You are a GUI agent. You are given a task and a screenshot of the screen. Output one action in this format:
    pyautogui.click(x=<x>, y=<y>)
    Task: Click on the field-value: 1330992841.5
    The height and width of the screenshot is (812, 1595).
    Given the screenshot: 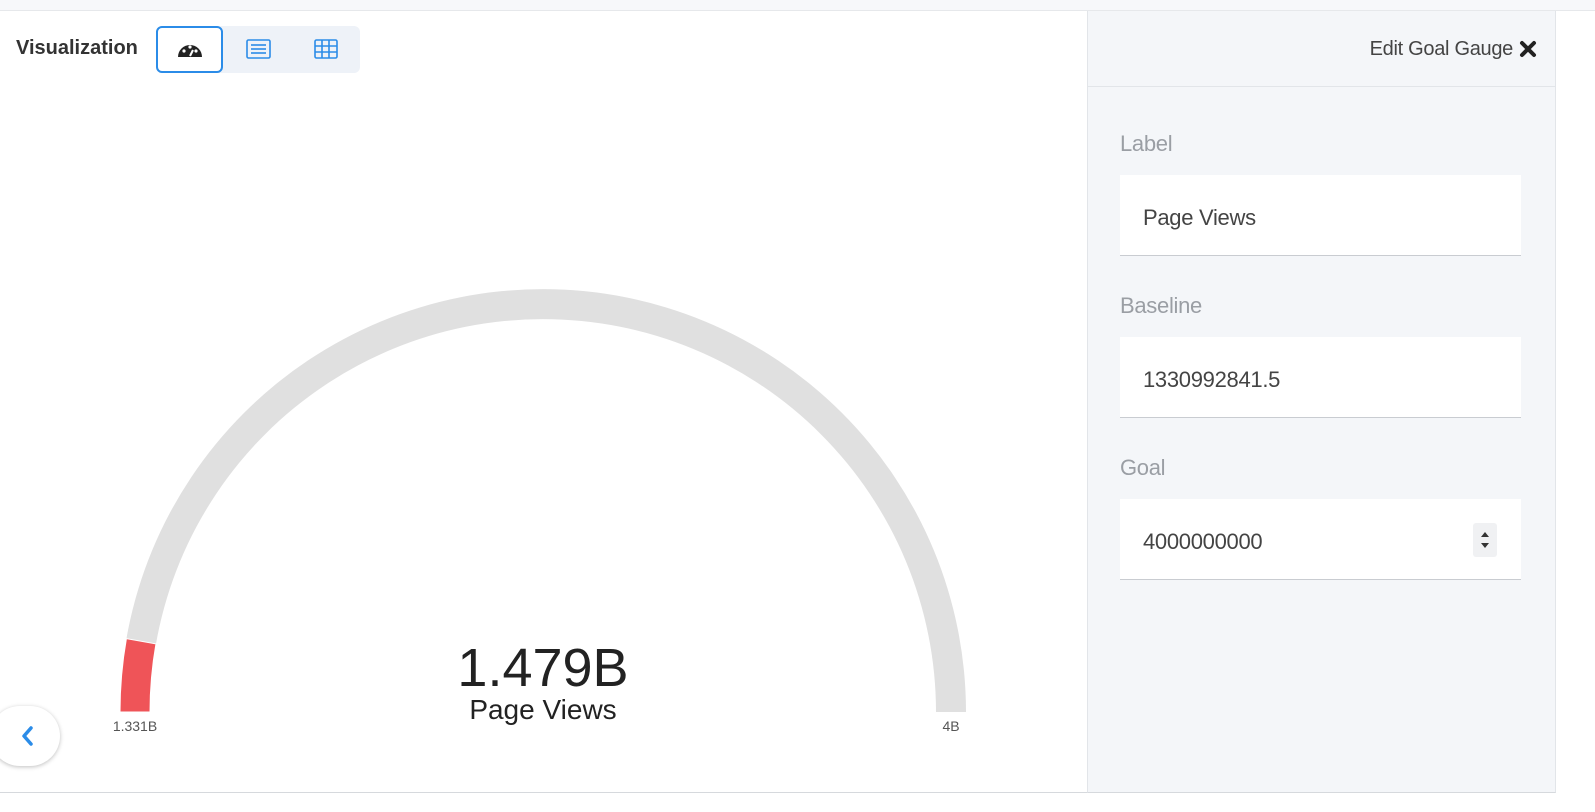 What is the action you would take?
    pyautogui.click(x=1212, y=379)
    